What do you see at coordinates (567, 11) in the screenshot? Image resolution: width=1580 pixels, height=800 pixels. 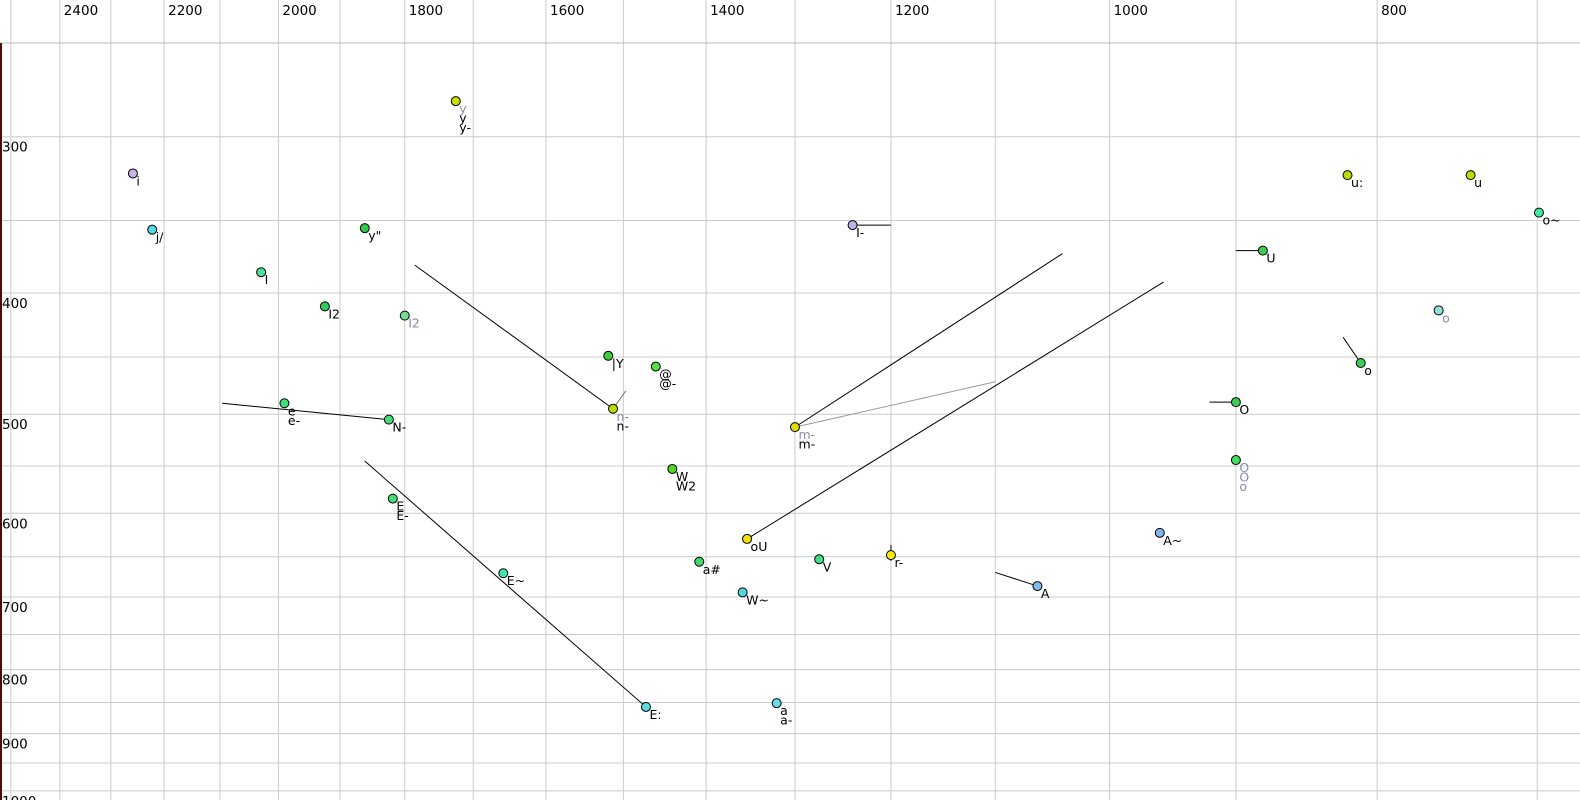 I see `x-tick-label: 1600` at bounding box center [567, 11].